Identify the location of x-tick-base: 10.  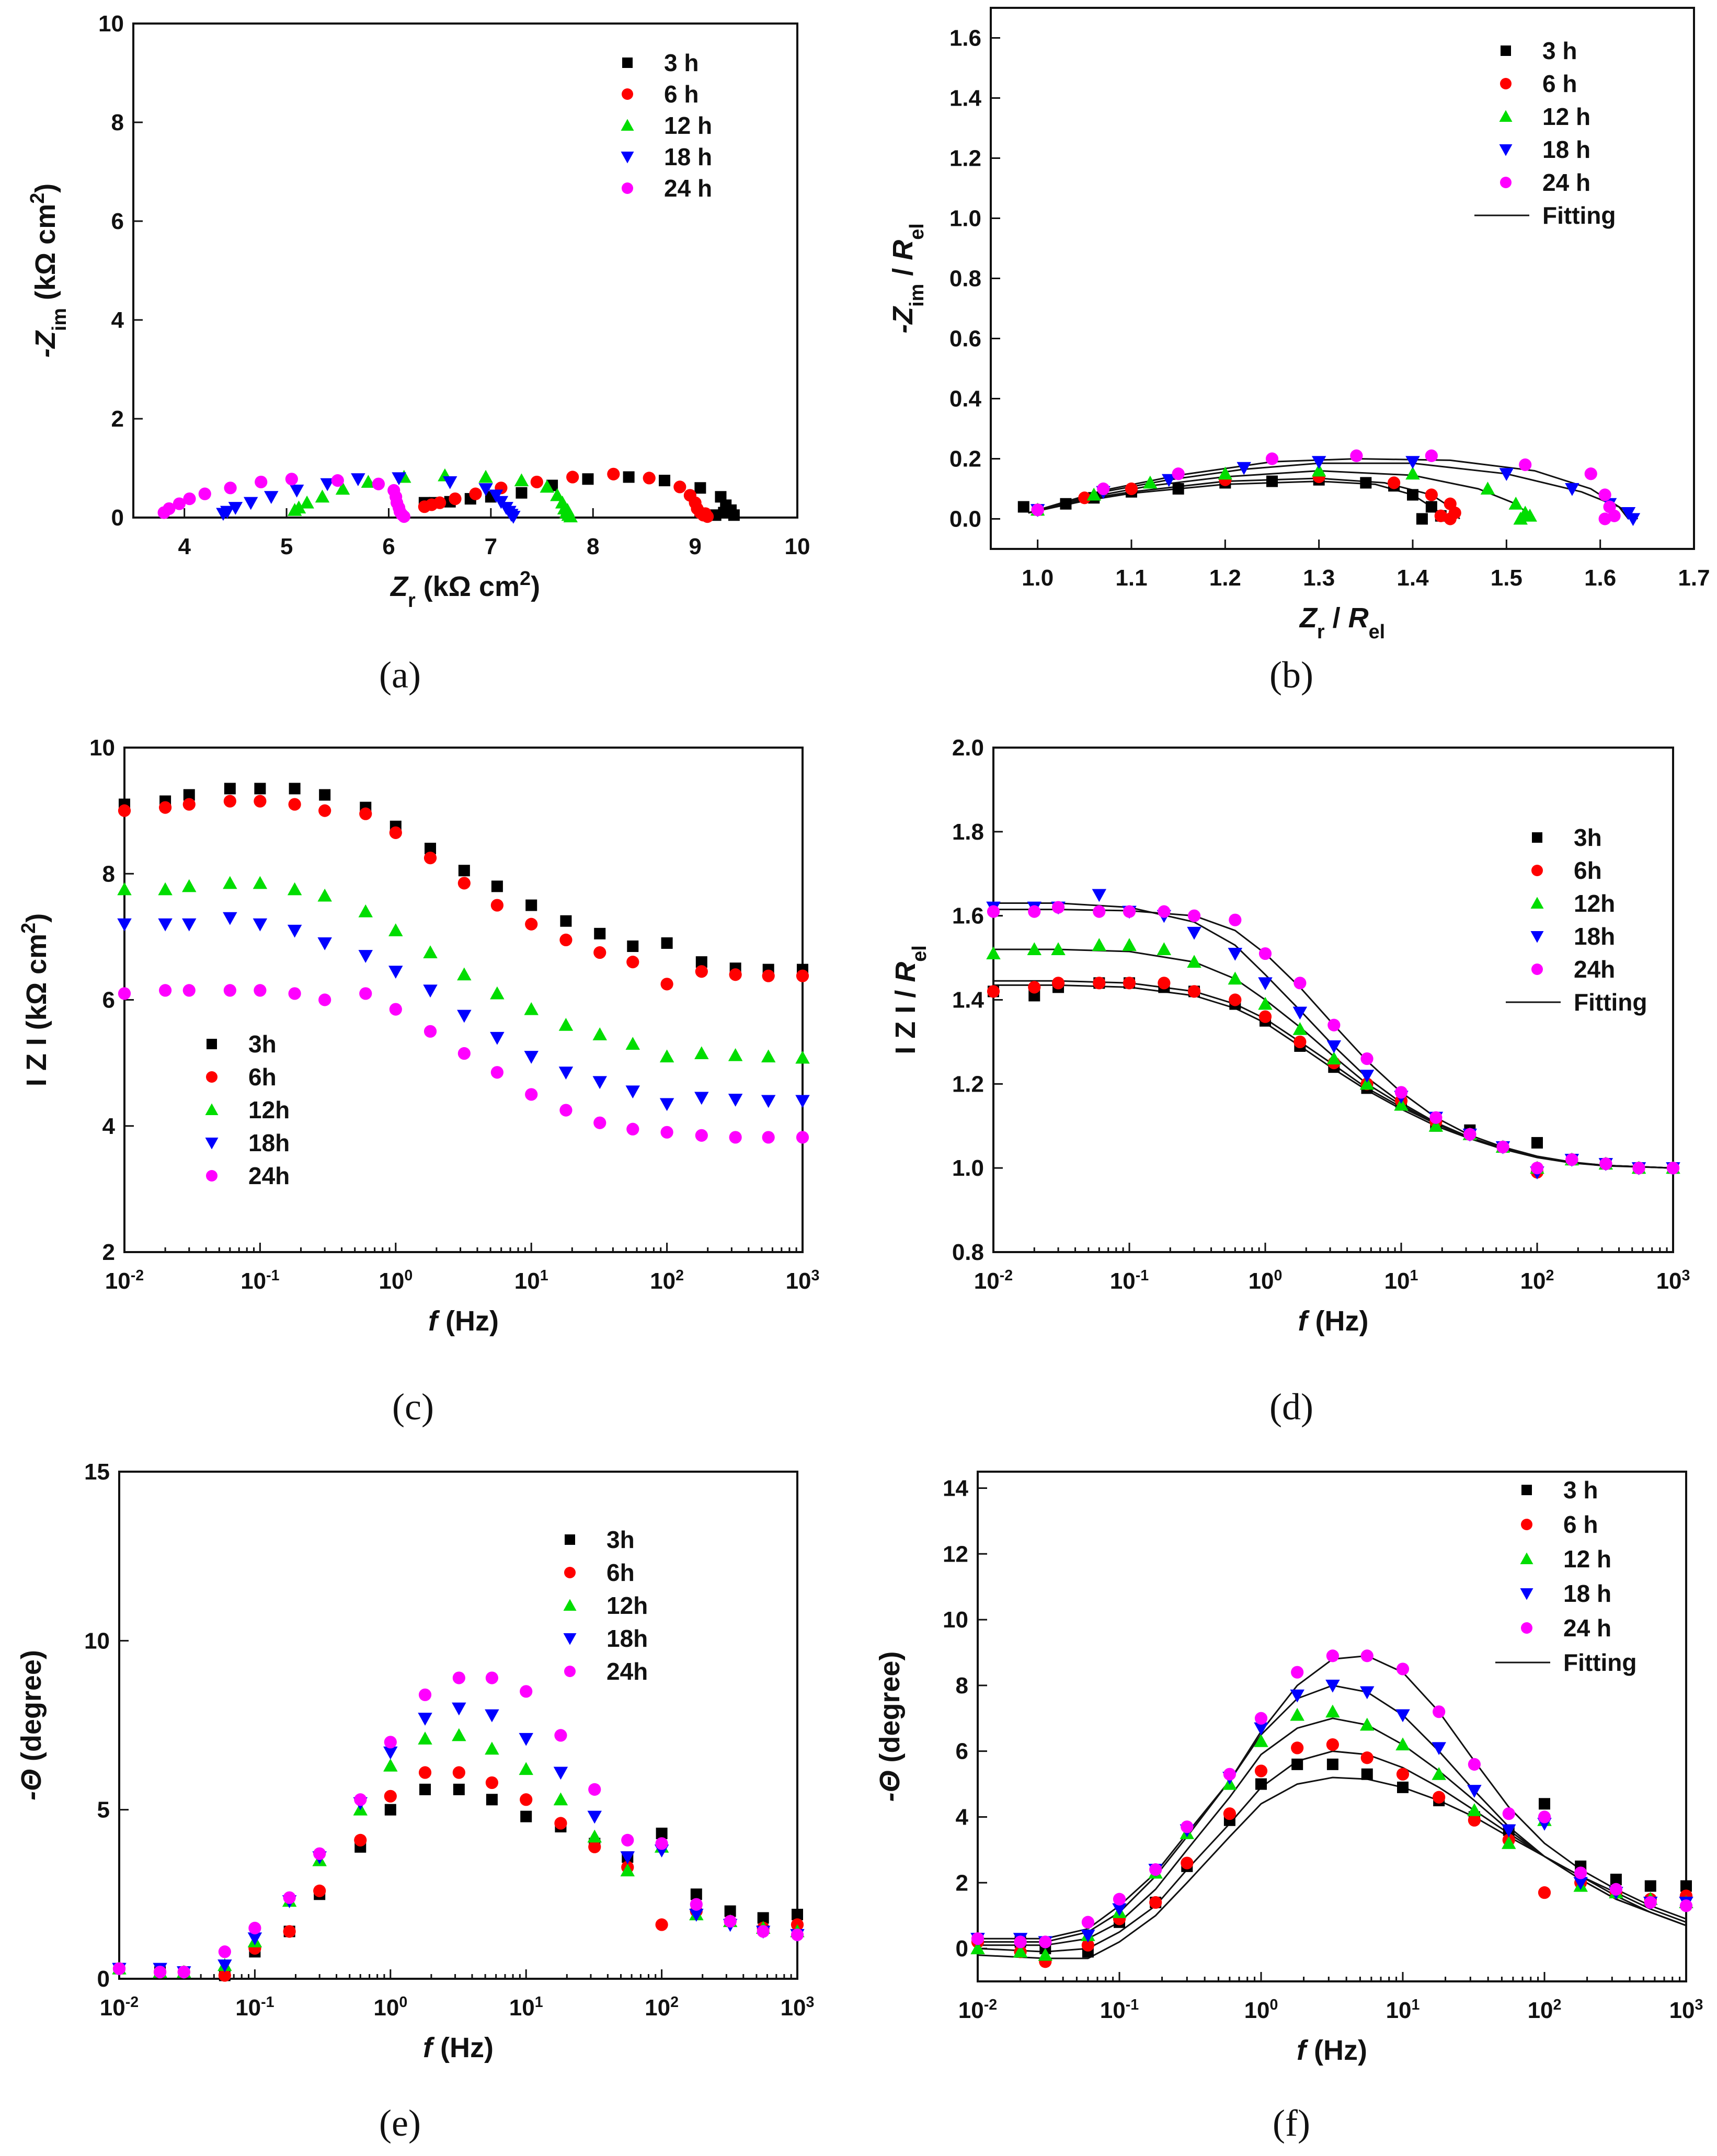
(971, 2010).